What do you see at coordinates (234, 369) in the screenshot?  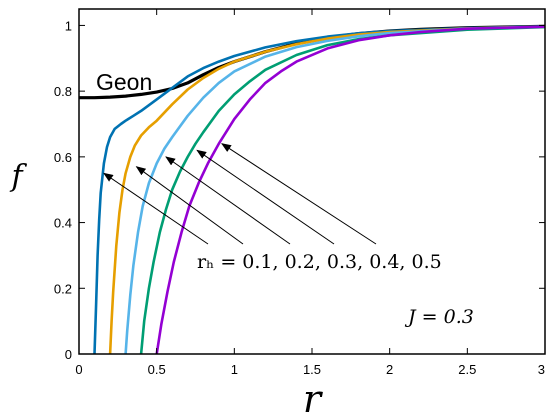 I see `x-tick-label: 1` at bounding box center [234, 369].